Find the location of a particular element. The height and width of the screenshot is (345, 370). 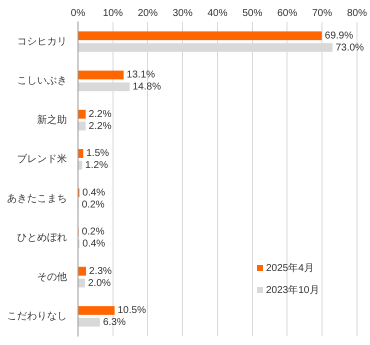

data-label: 1.2% is located at coordinates (96, 166).